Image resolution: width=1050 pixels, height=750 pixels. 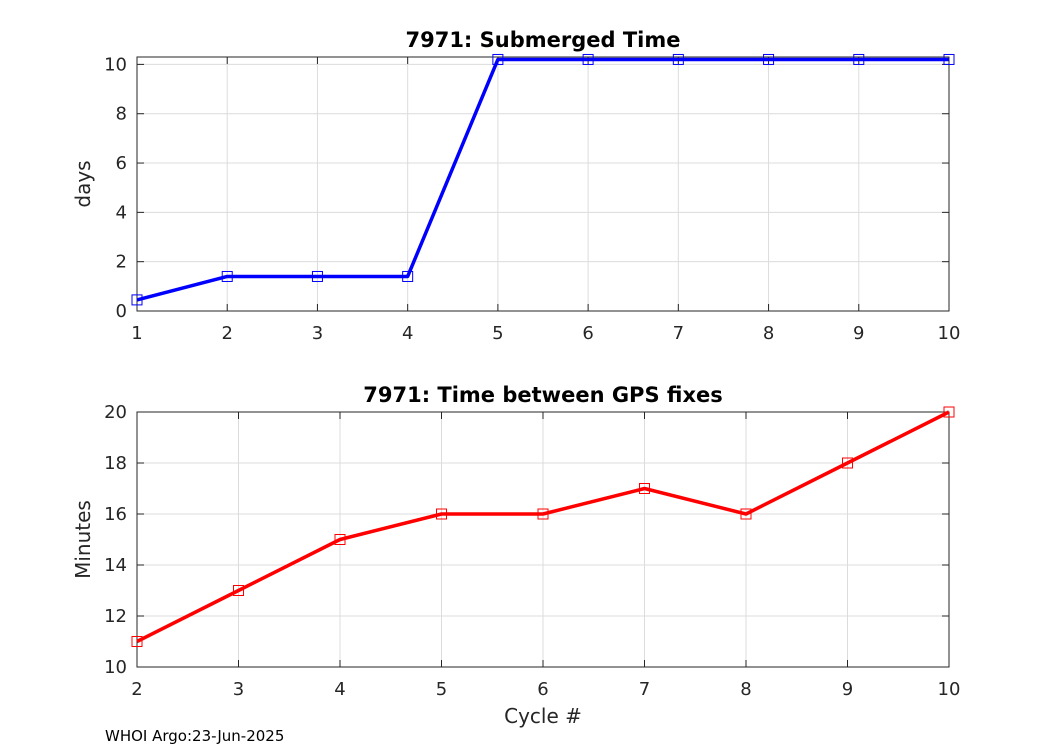 What do you see at coordinates (121, 114) in the screenshot?
I see `y-tick-label: 8` at bounding box center [121, 114].